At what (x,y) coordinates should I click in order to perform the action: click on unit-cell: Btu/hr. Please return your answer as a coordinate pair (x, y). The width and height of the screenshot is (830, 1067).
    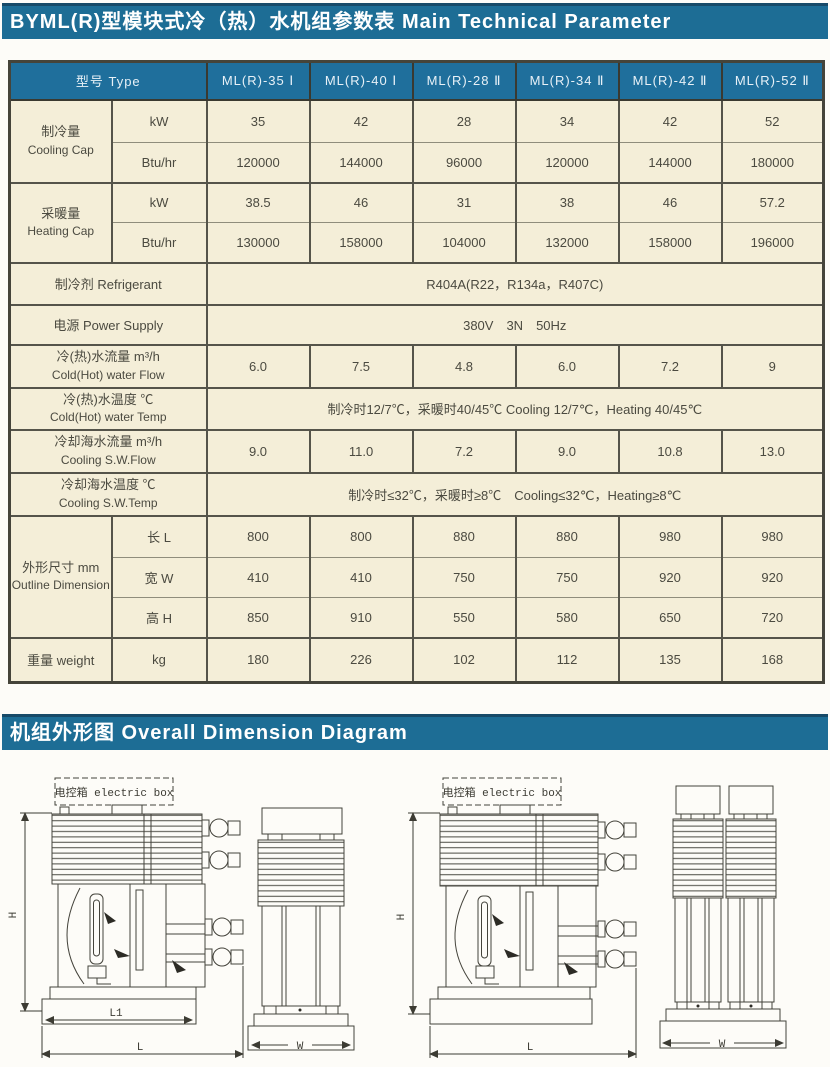
    Looking at the image, I should click on (159, 243).